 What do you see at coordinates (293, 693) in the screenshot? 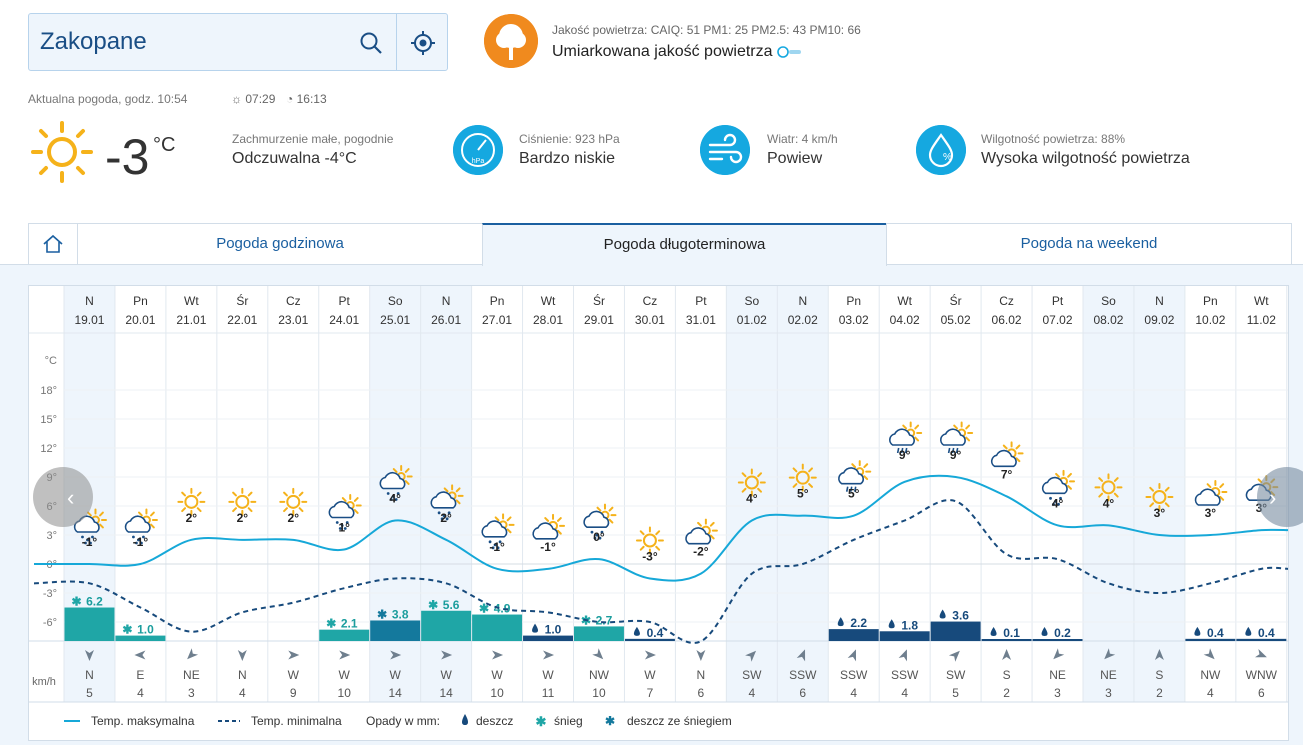
I see `wind-speed: 9` at bounding box center [293, 693].